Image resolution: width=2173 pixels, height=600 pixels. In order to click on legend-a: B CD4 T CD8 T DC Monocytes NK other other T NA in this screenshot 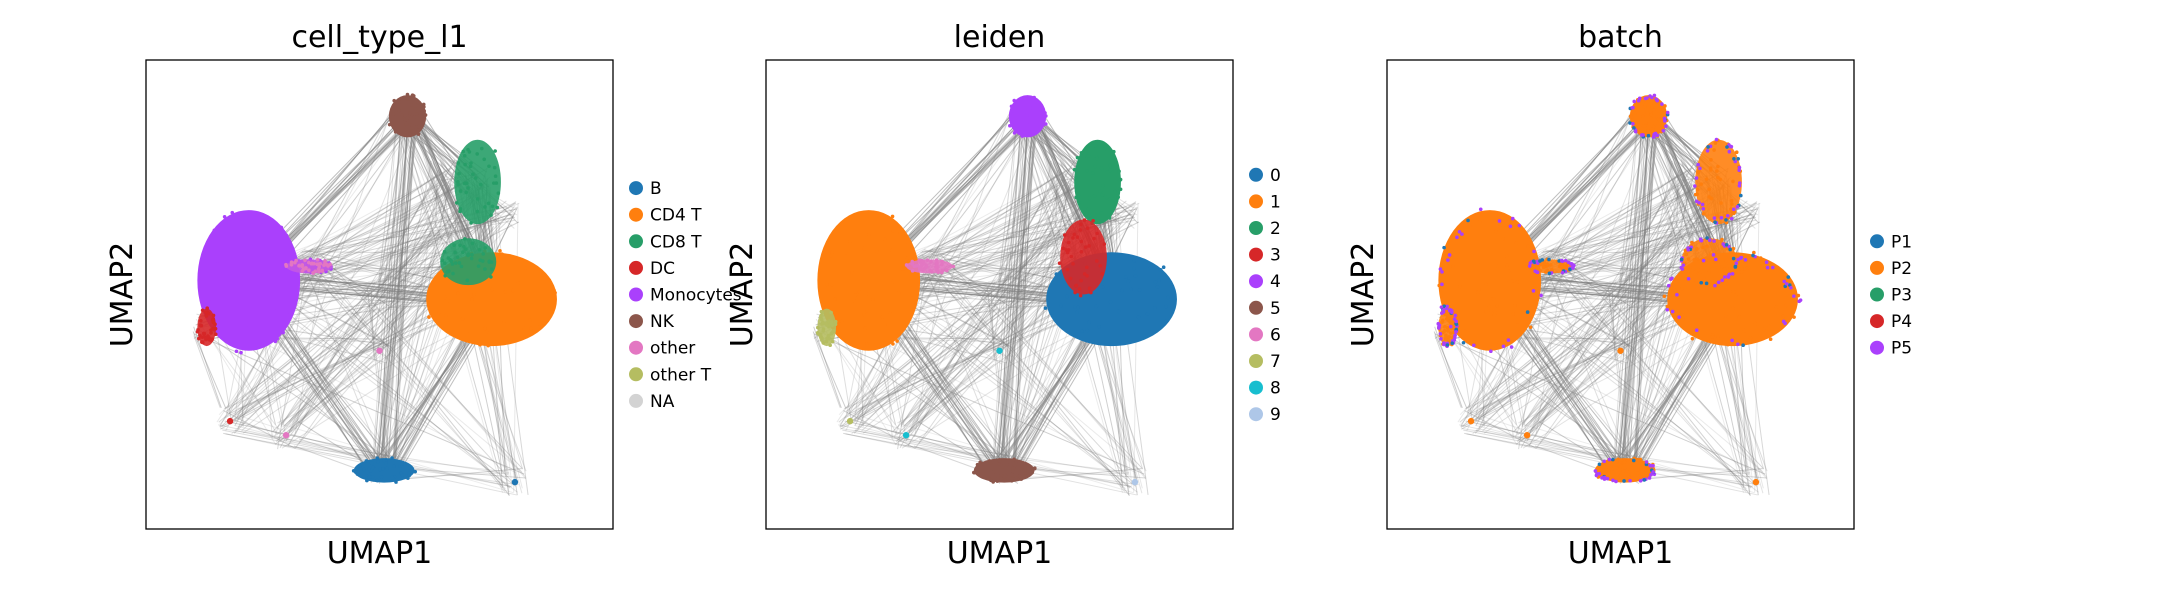, I will do `click(685, 295)`.